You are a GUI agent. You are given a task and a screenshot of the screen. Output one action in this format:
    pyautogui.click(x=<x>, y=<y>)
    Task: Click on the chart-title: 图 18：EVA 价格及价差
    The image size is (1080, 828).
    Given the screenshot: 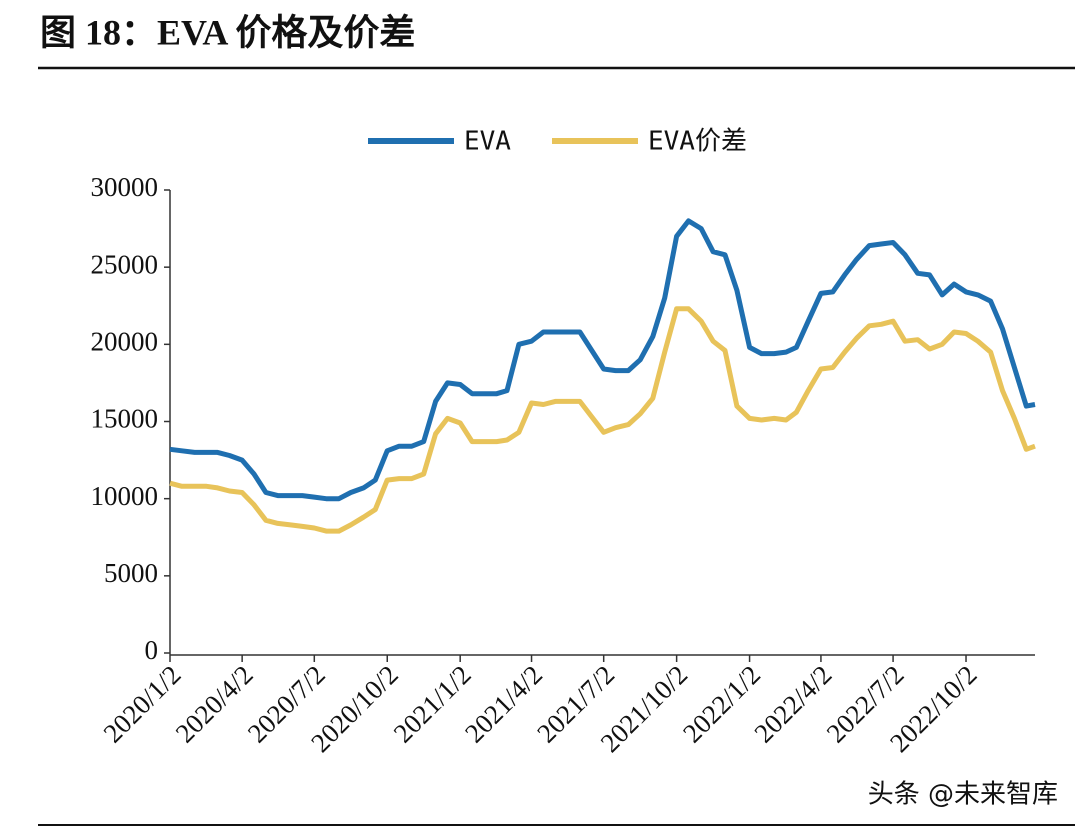 What is the action you would take?
    pyautogui.click(x=227, y=32)
    